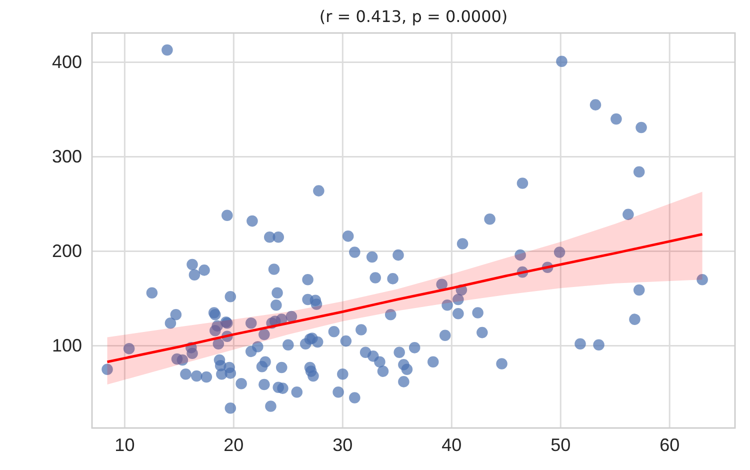  I want to click on x-tick-label: 40, so click(452, 444).